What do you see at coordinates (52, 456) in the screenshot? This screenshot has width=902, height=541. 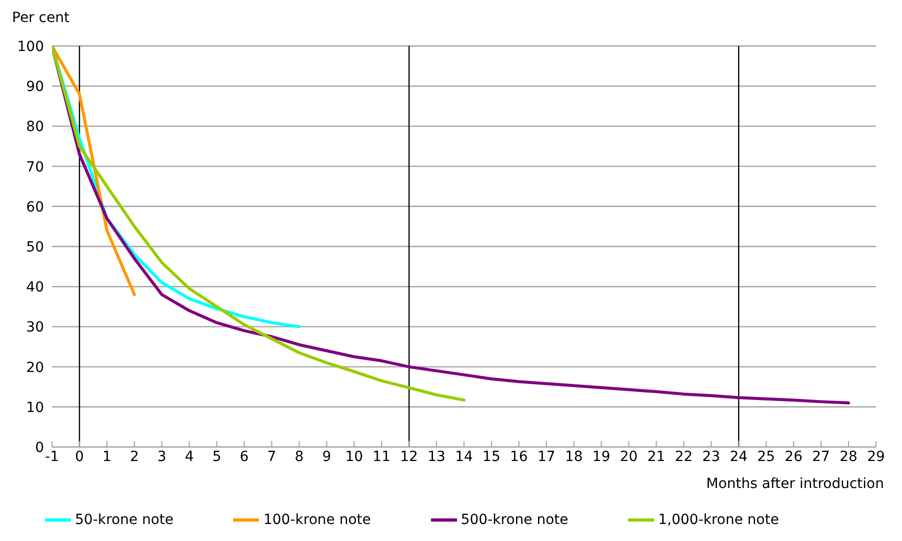 I see `x-tick-label: -1` at bounding box center [52, 456].